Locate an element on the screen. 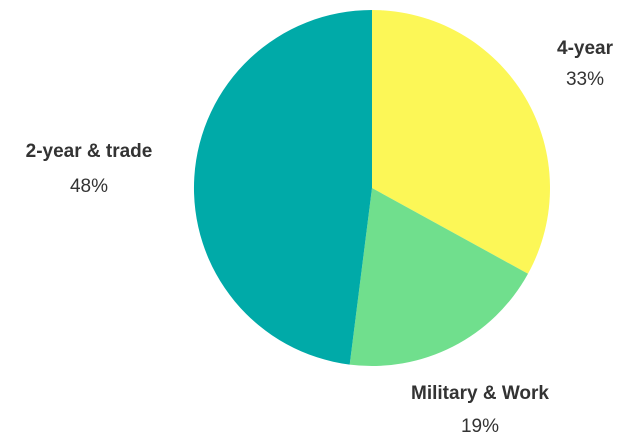 The image size is (622, 435). slice-label-2-year-trade: 2-year & trade 48% is located at coordinates (89, 169).